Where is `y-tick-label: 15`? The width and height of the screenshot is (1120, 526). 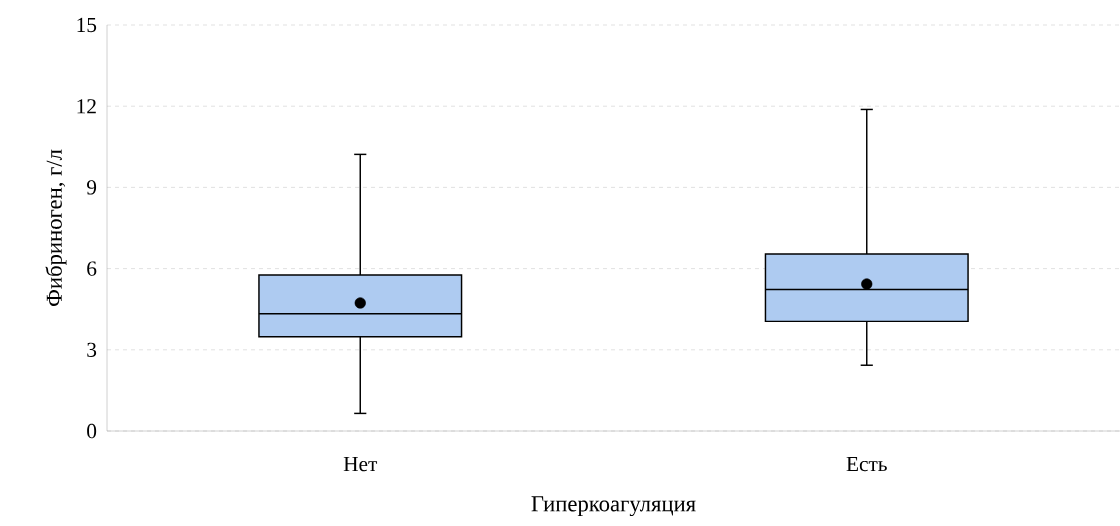 y-tick-label: 15 is located at coordinates (87, 25).